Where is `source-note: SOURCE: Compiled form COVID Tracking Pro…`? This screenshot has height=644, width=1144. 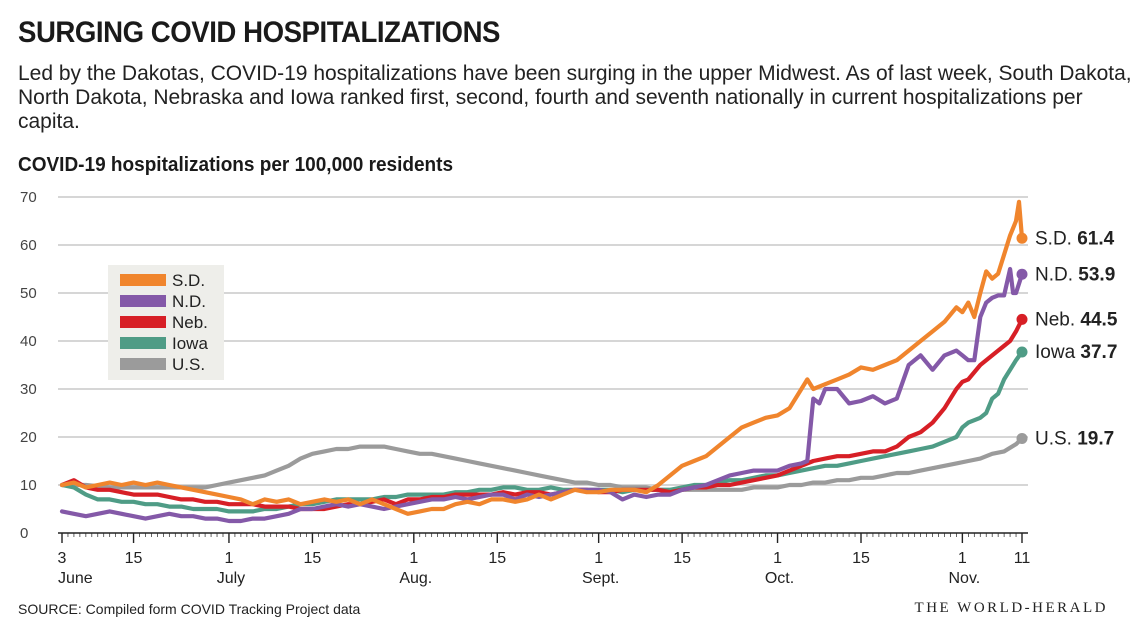
source-note: SOURCE: Compiled form COVID Tracking Pro… is located at coordinates (189, 609).